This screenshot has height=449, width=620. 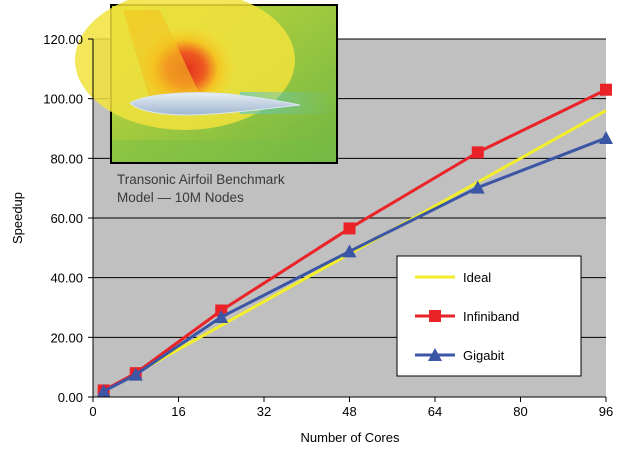 I want to click on legend-label: Ideal, so click(x=477, y=277).